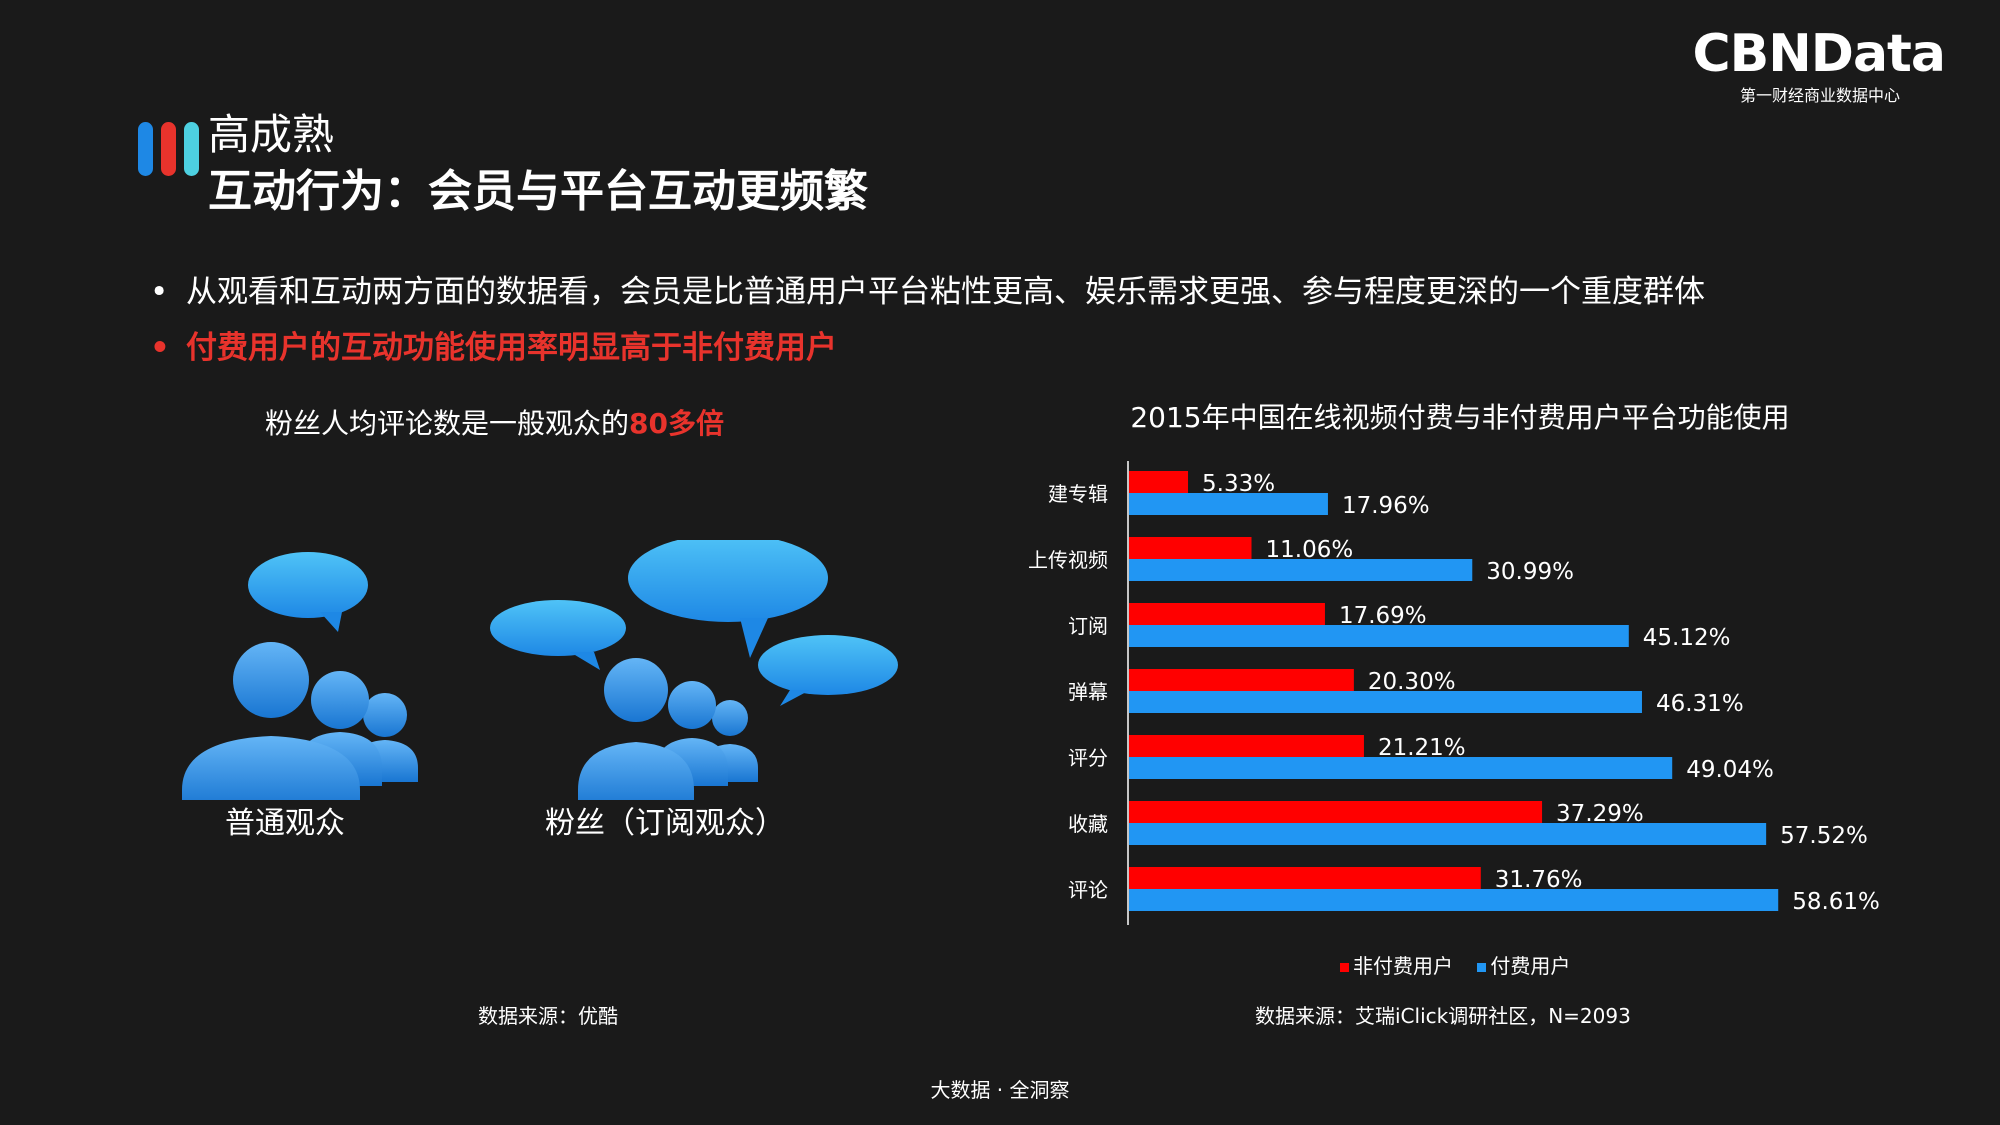 The width and height of the screenshot is (2000, 1125). Describe the element at coordinates (1824, 836) in the screenshot. I see `data-label: 57.52%` at that location.